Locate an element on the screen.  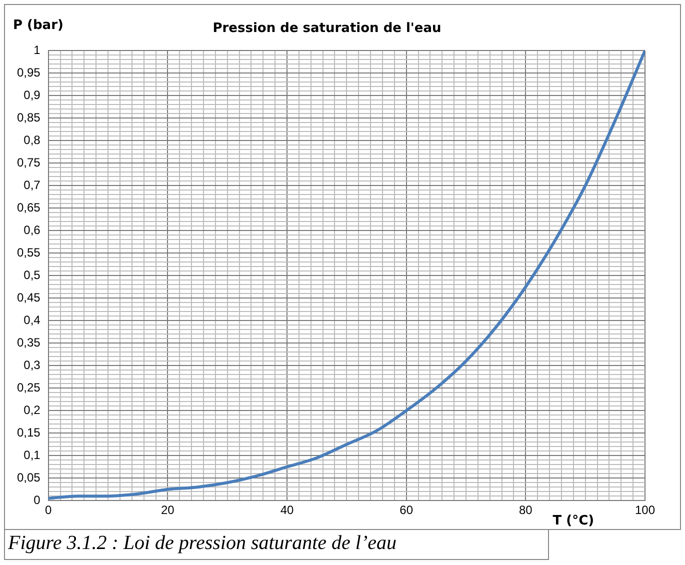
y-tick-label: 0,15 is located at coordinates (28, 432).